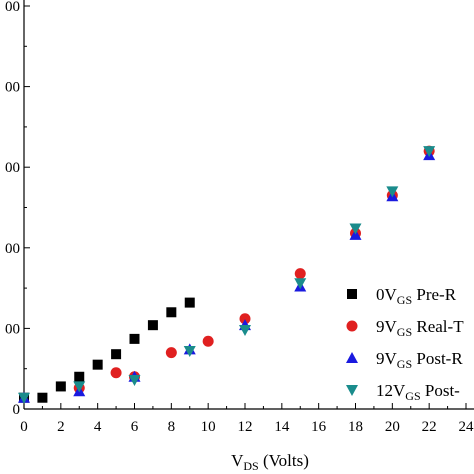 The width and height of the screenshot is (474, 474). What do you see at coordinates (98, 427) in the screenshot?
I see `x-tick-label: 4` at bounding box center [98, 427].